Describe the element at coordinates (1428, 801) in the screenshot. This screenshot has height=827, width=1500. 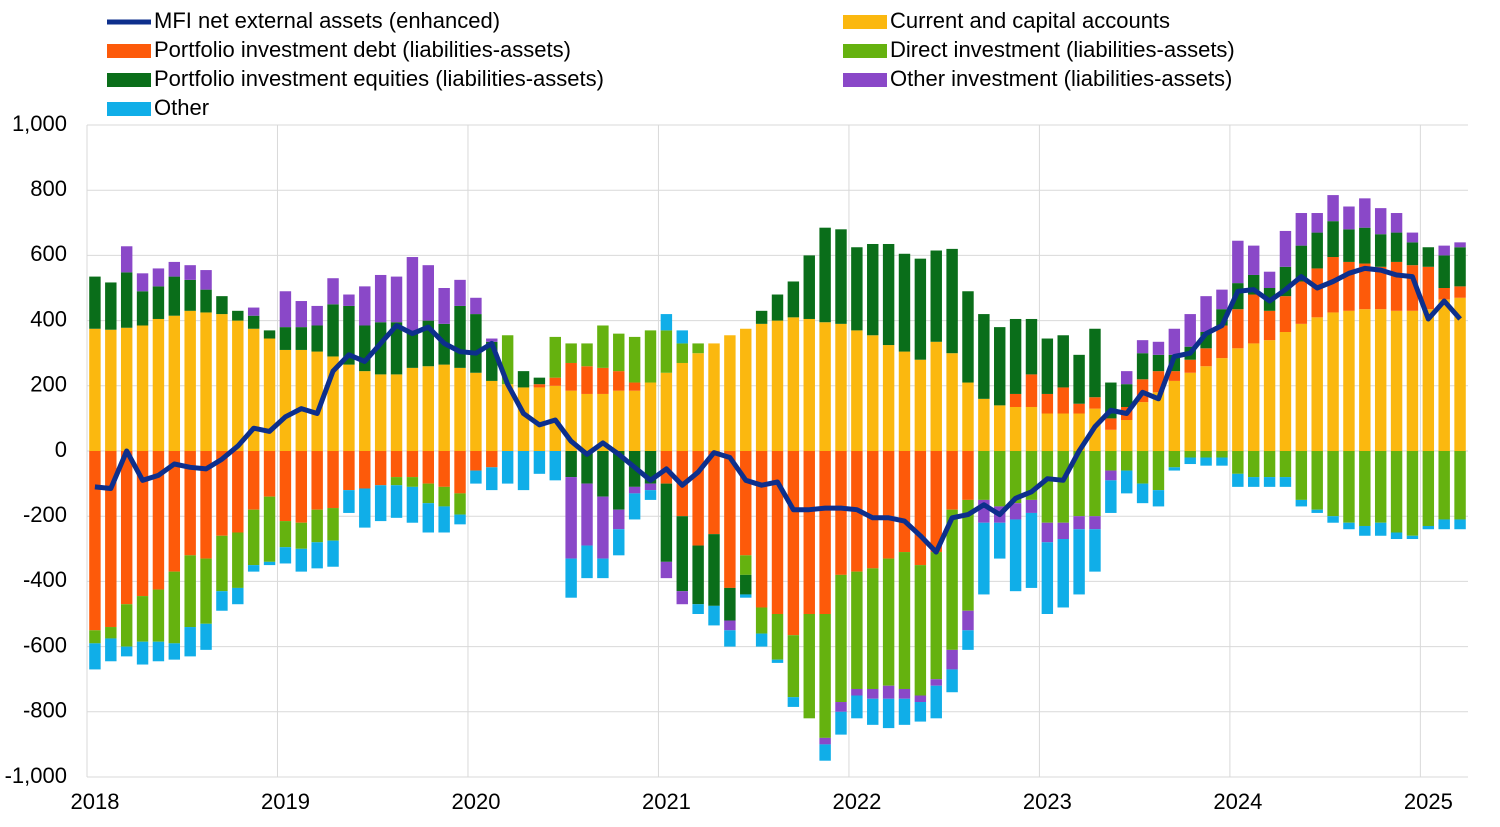
I see `x-tick-label: 2025` at that location.